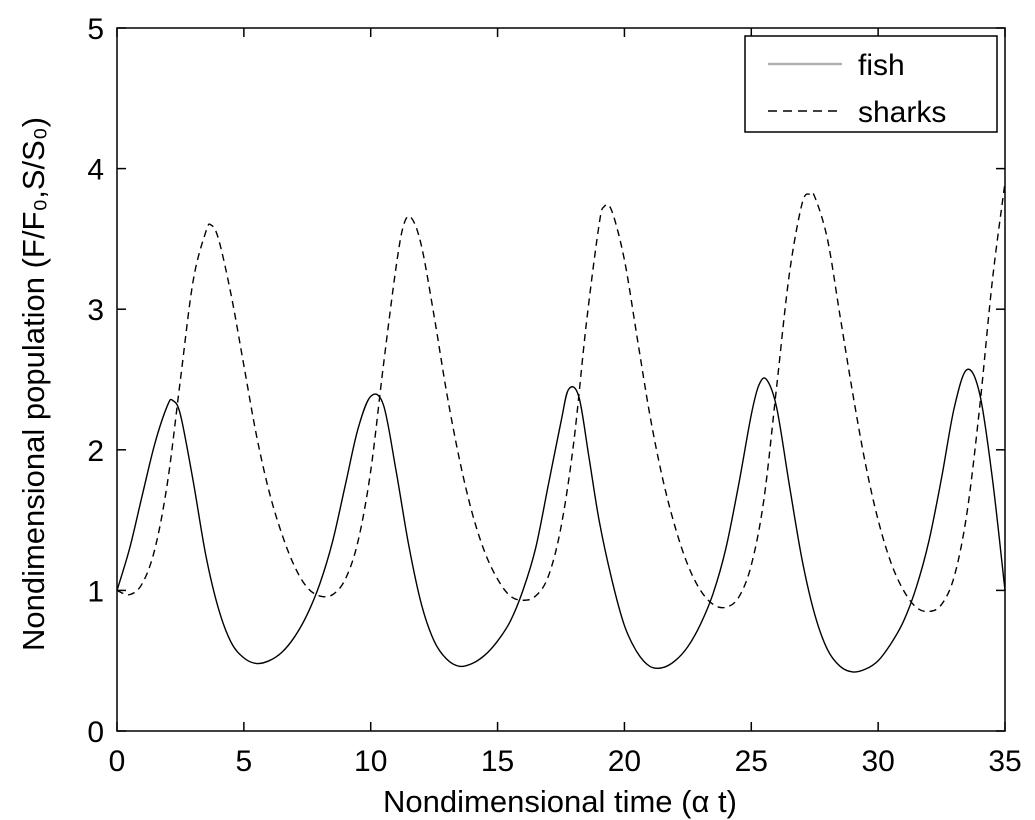  What do you see at coordinates (95, 732) in the screenshot?
I see `y-tick-label: 0` at bounding box center [95, 732].